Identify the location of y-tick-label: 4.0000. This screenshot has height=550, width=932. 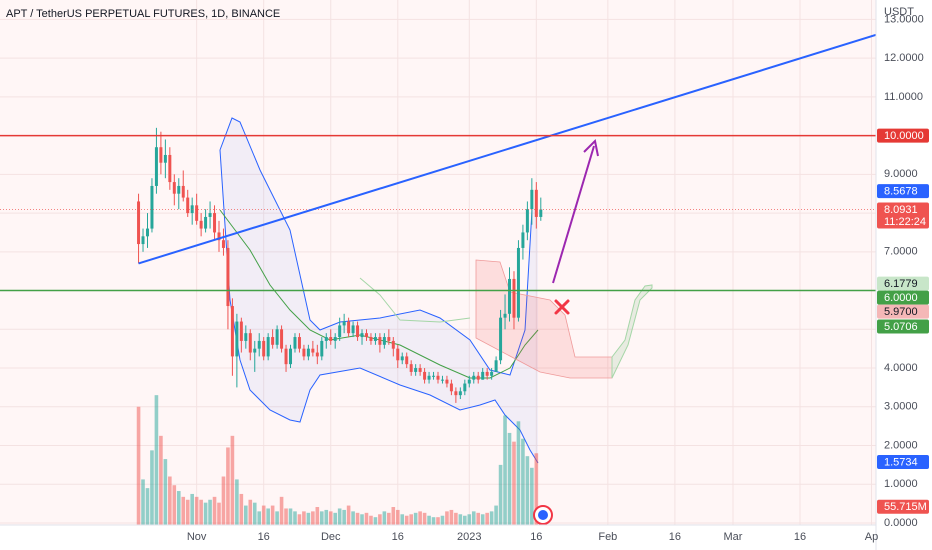
(901, 368).